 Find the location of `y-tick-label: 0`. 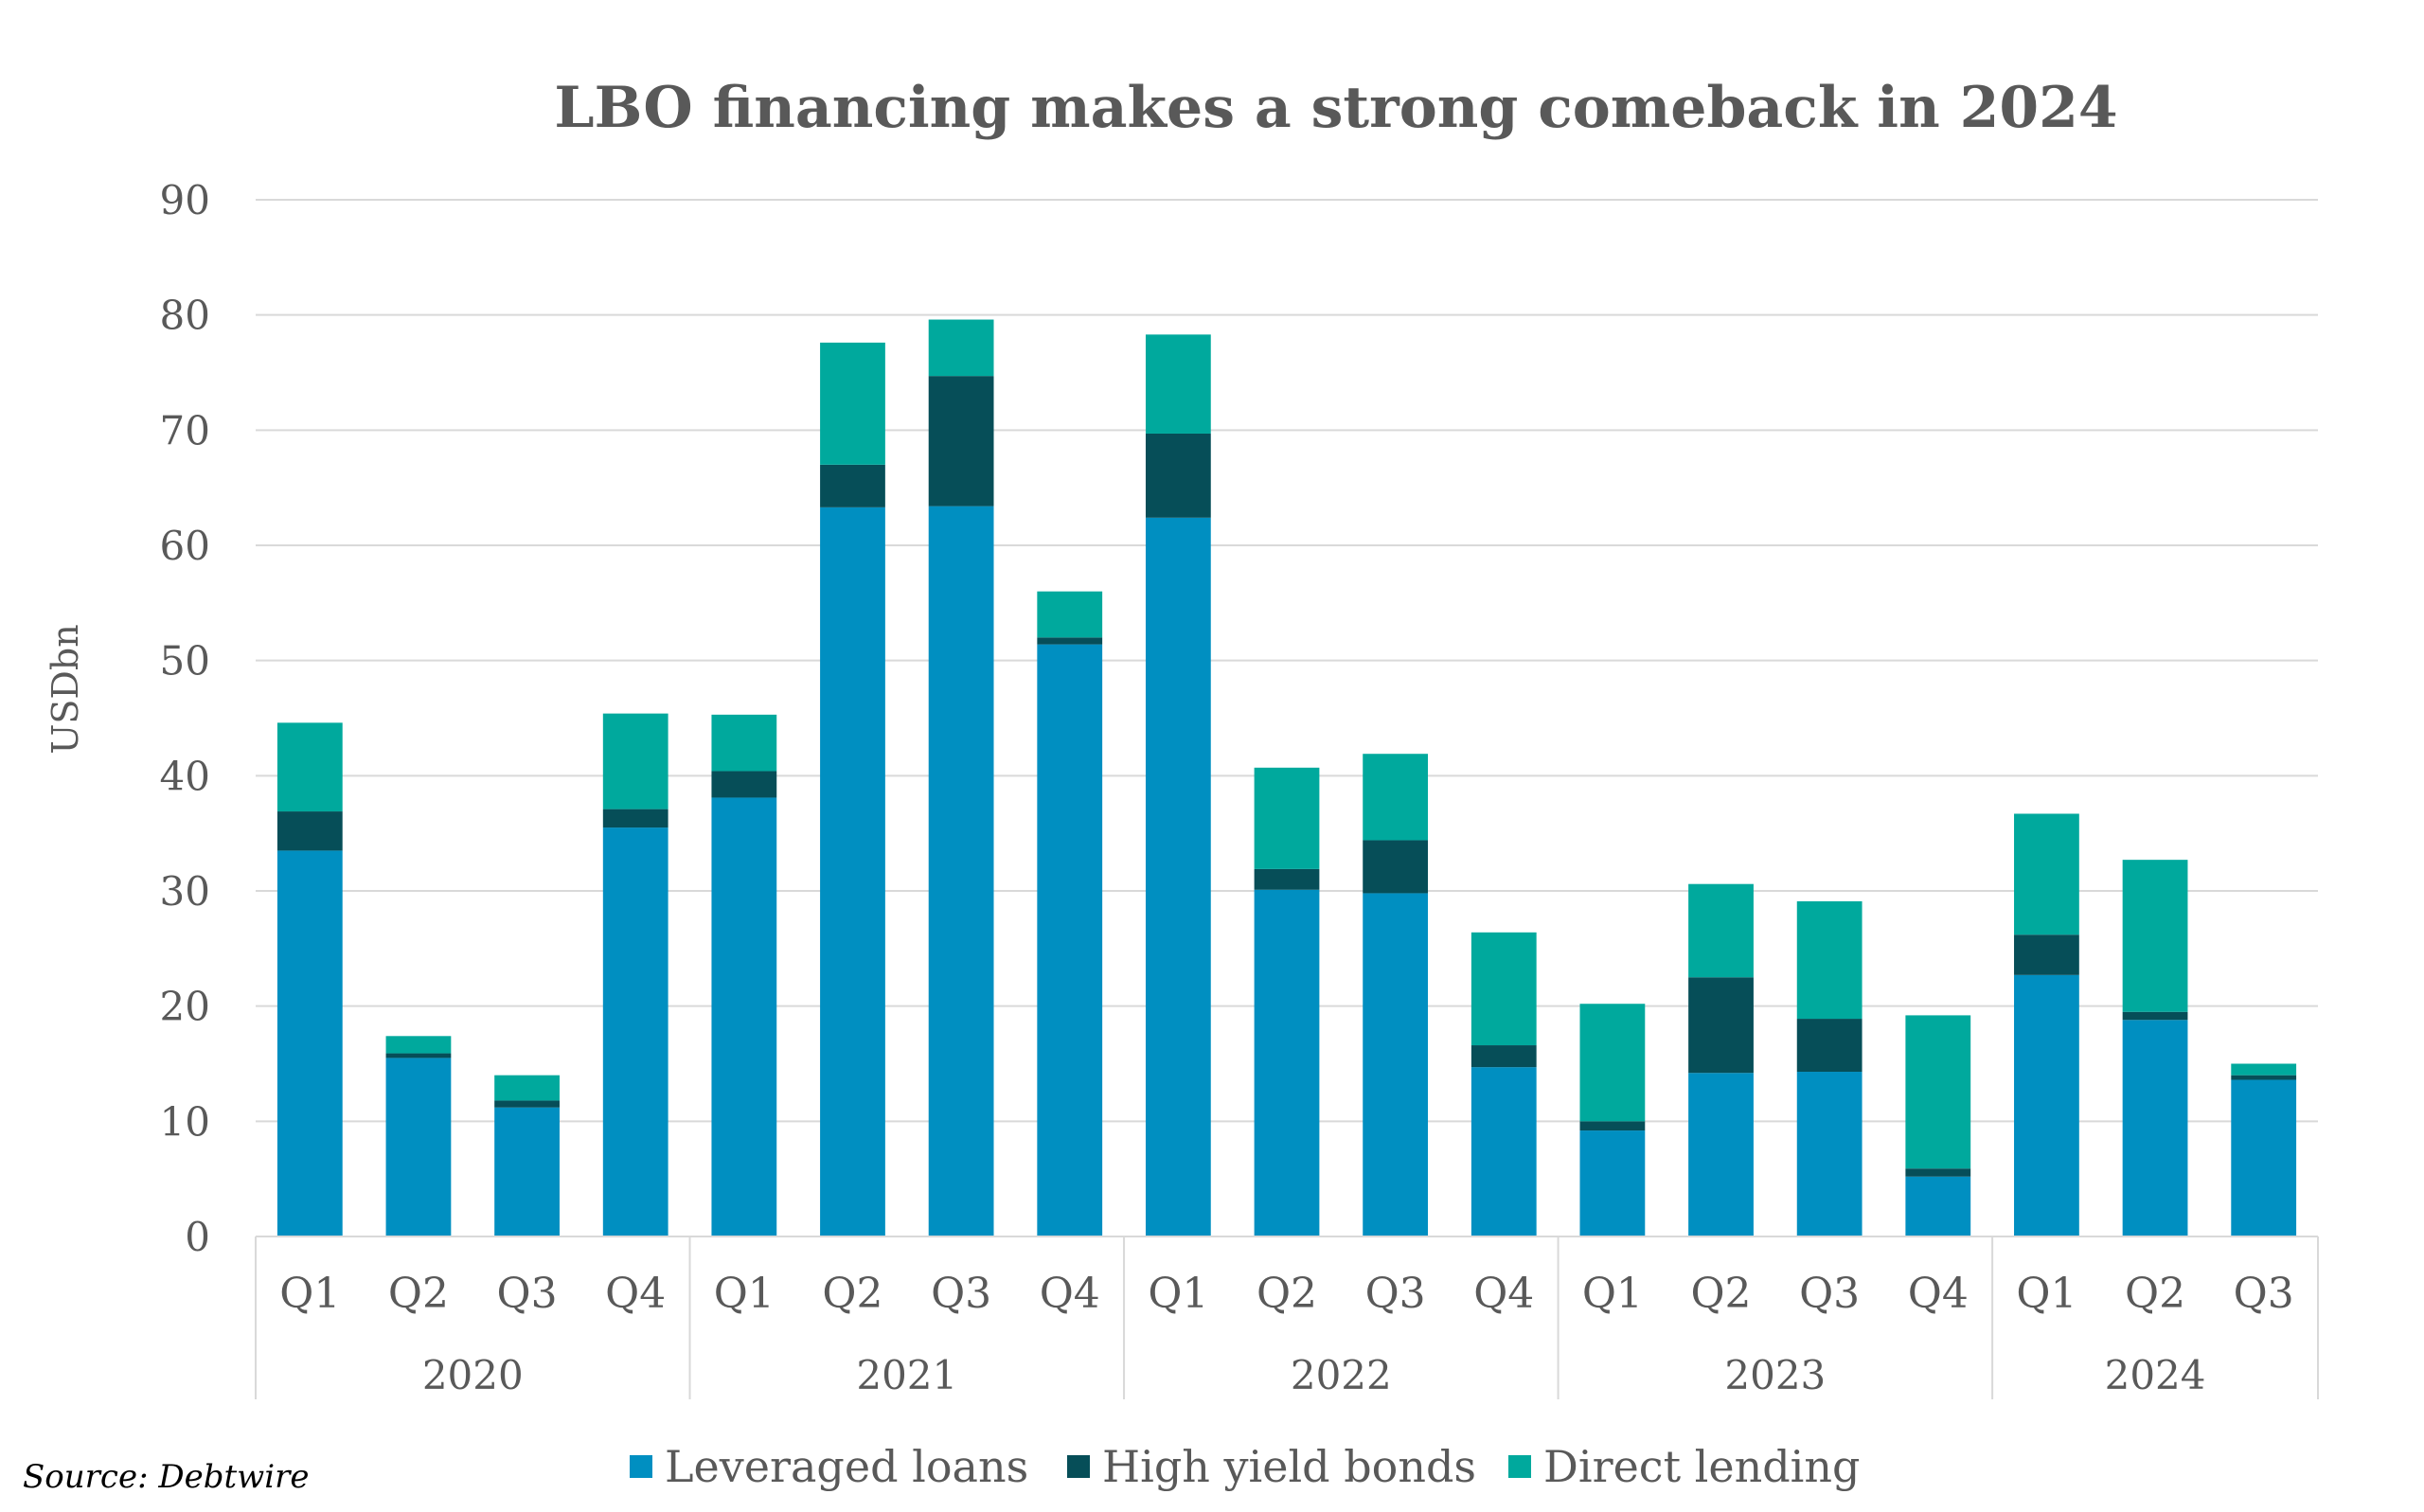

y-tick-label: 0 is located at coordinates (197, 1237).